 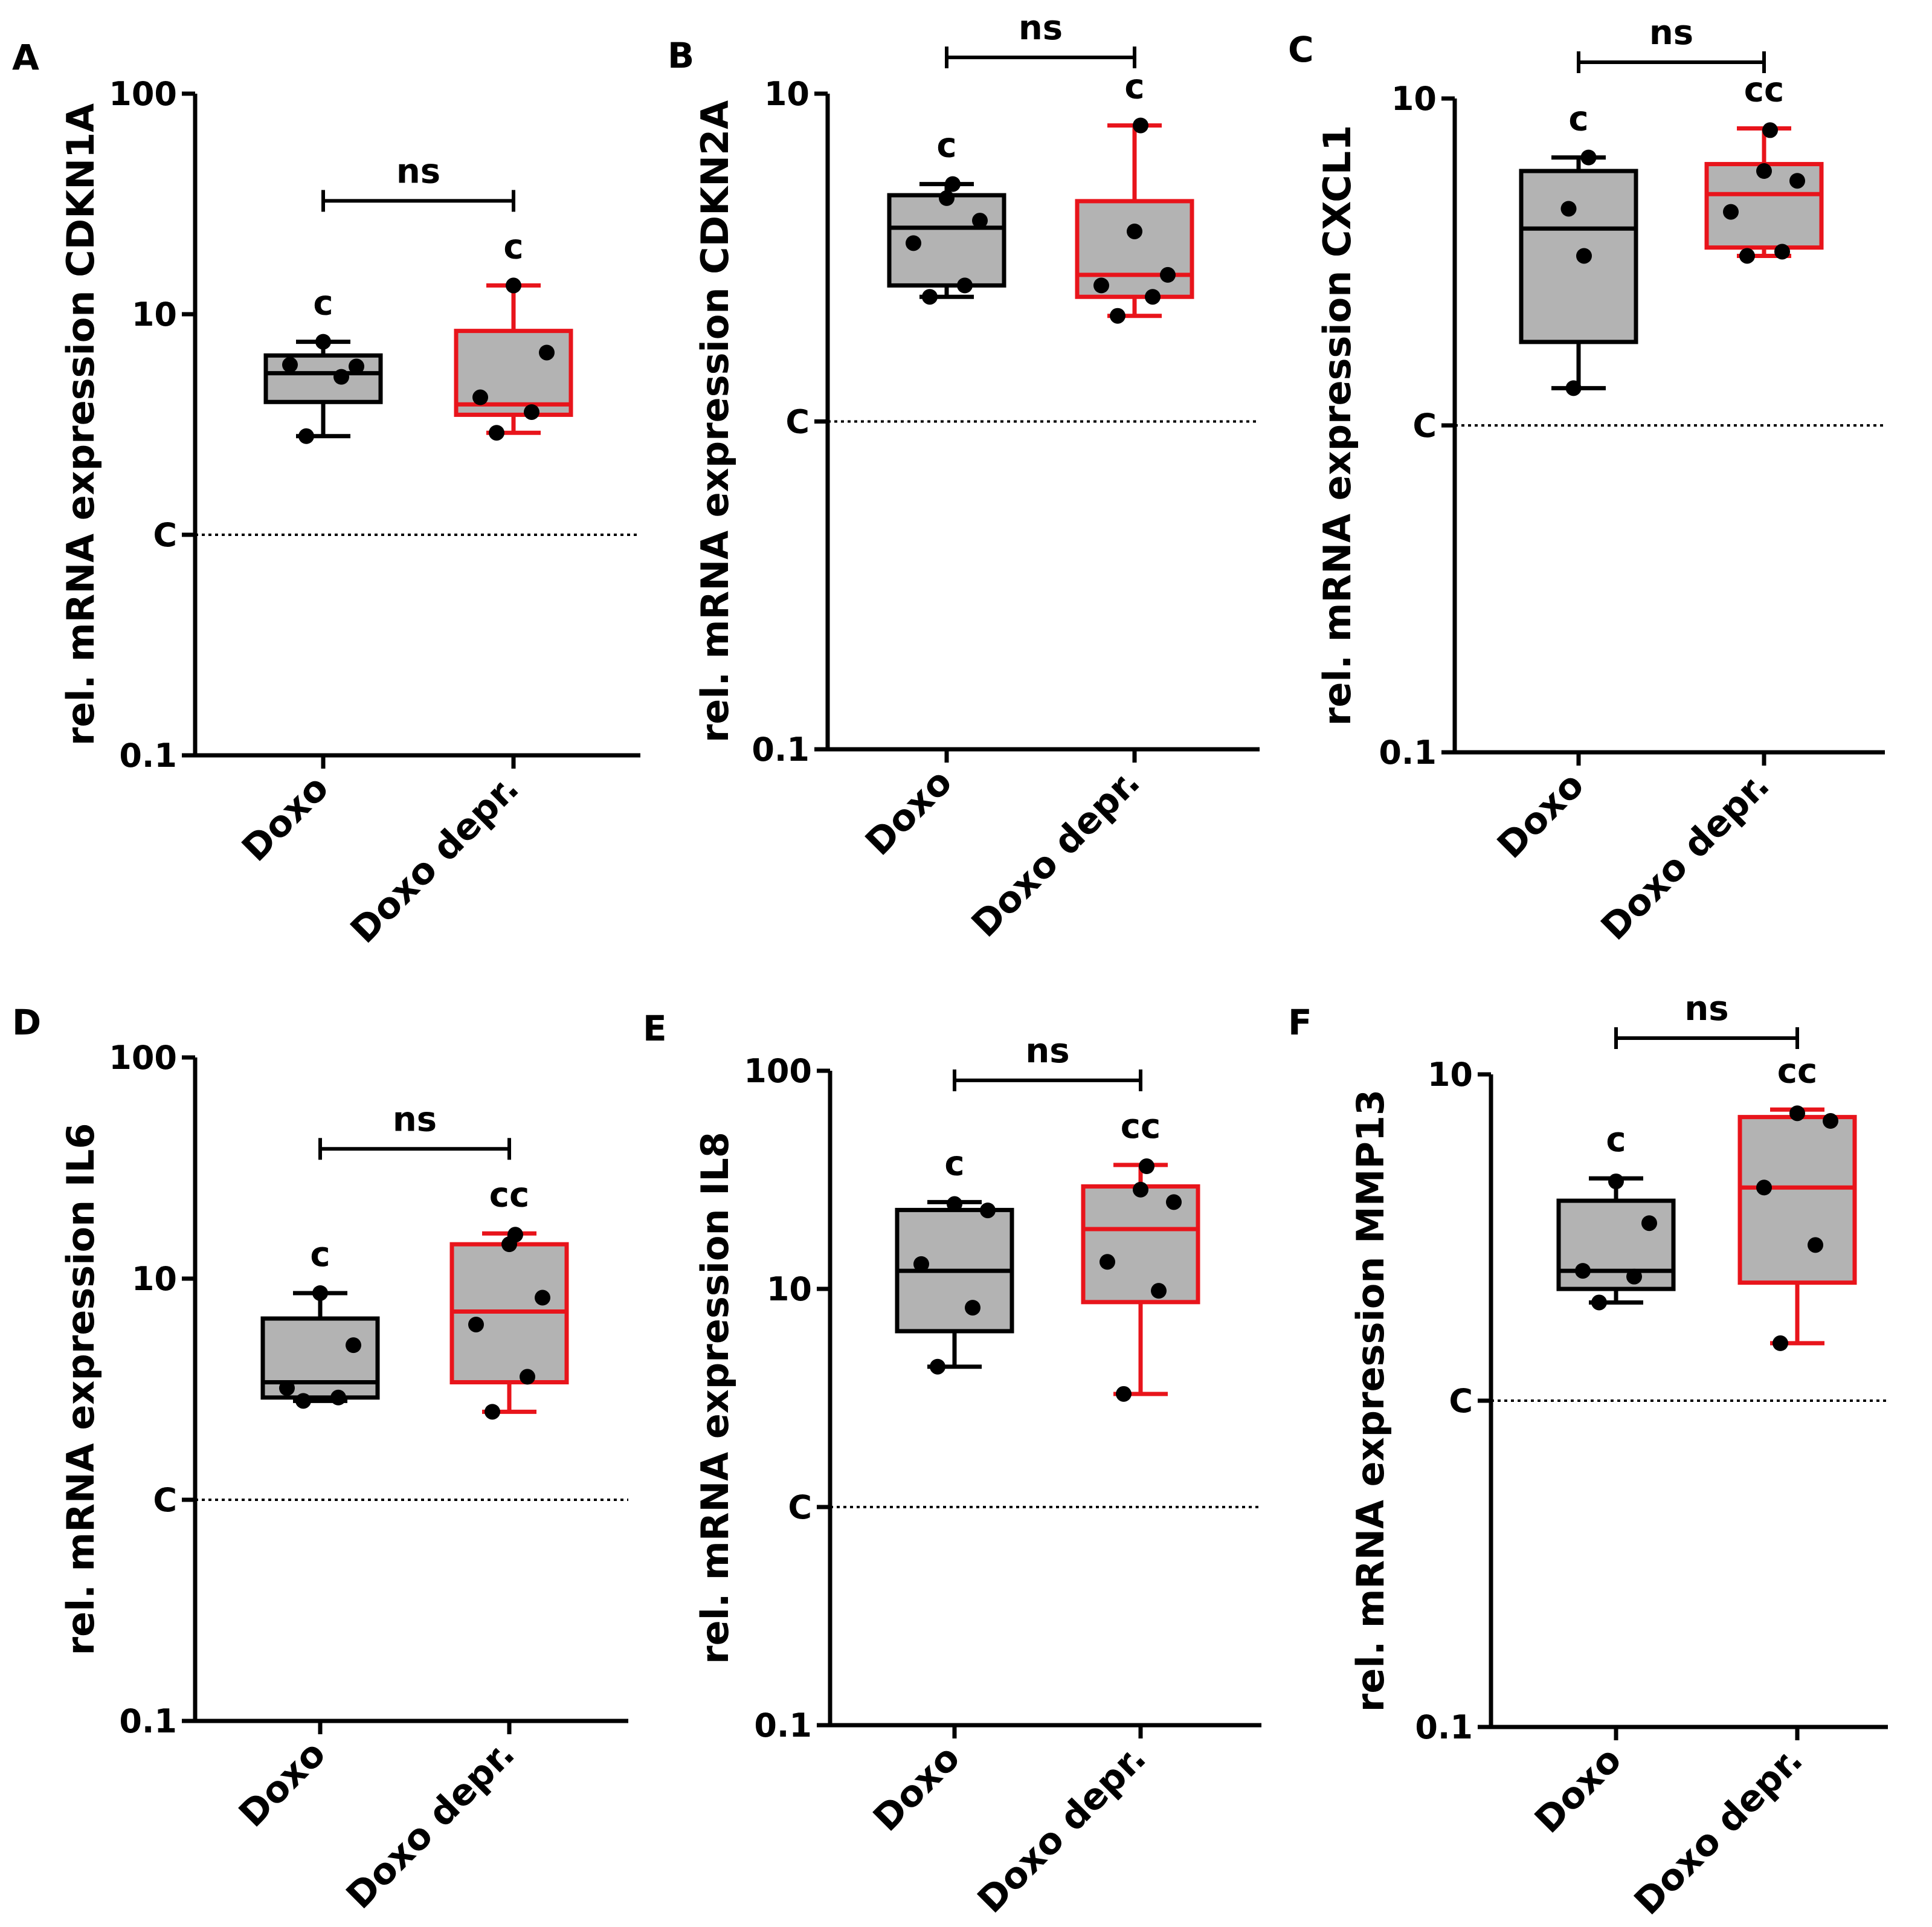 What do you see at coordinates (26, 1022) in the screenshot?
I see `panel-letter: D` at bounding box center [26, 1022].